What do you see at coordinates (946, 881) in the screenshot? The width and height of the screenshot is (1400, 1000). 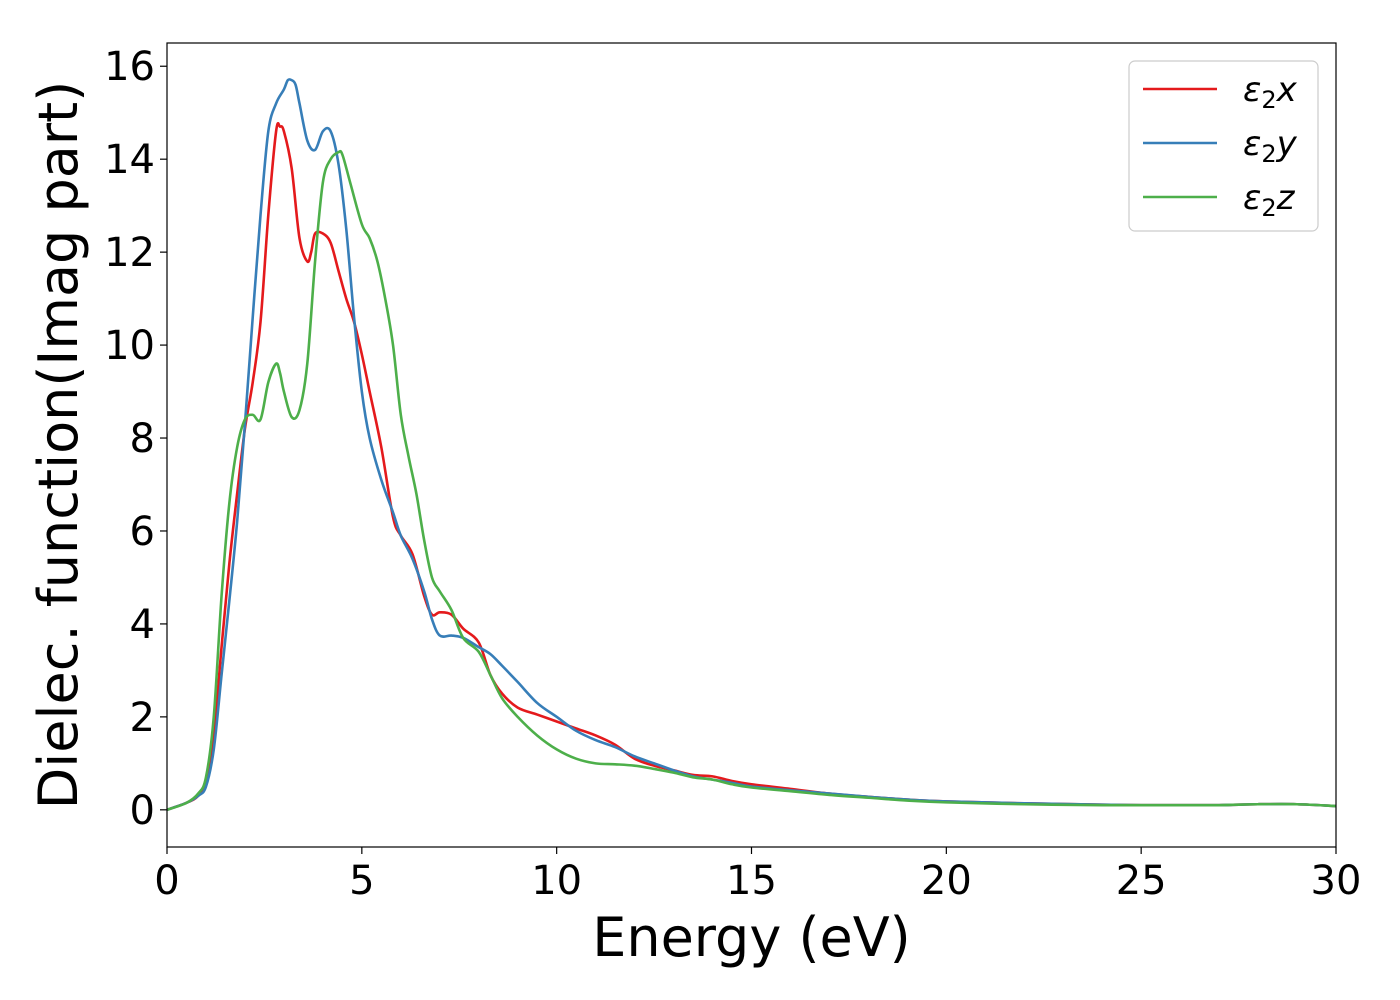 I see `x-tick-label: 20` at bounding box center [946, 881].